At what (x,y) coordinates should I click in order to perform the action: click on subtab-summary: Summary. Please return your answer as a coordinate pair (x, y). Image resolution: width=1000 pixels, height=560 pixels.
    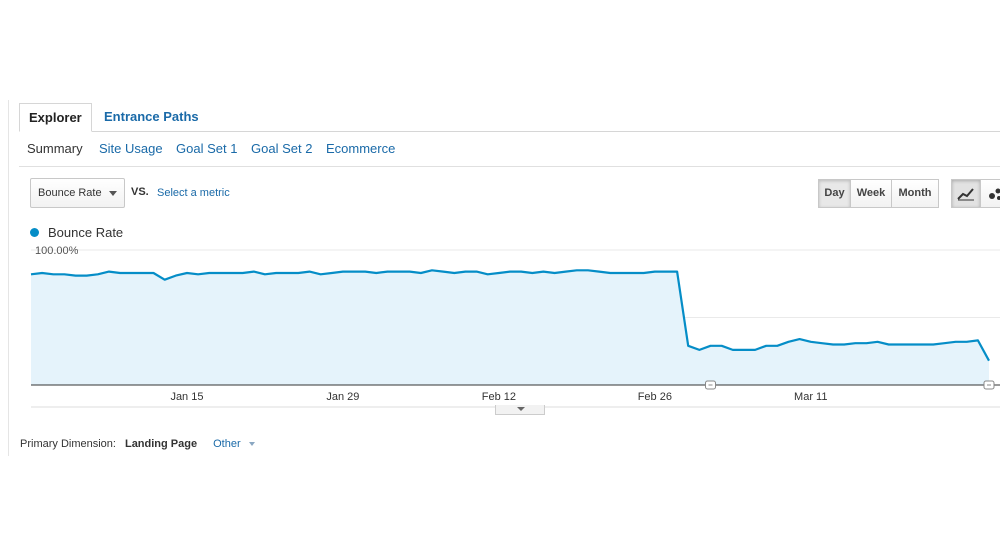
    Looking at the image, I should click on (55, 148).